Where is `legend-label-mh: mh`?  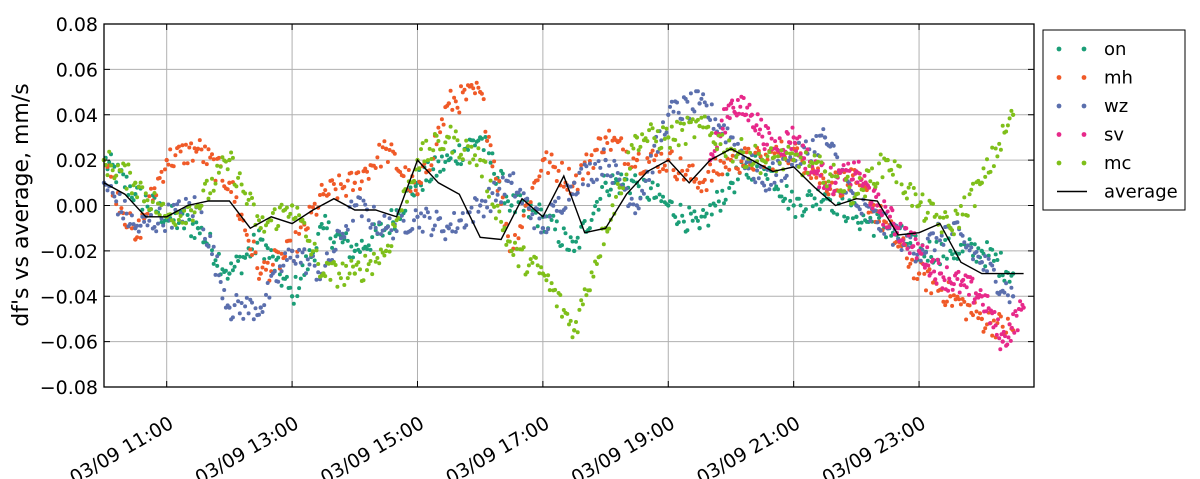
legend-label-mh: mh is located at coordinates (1118, 78).